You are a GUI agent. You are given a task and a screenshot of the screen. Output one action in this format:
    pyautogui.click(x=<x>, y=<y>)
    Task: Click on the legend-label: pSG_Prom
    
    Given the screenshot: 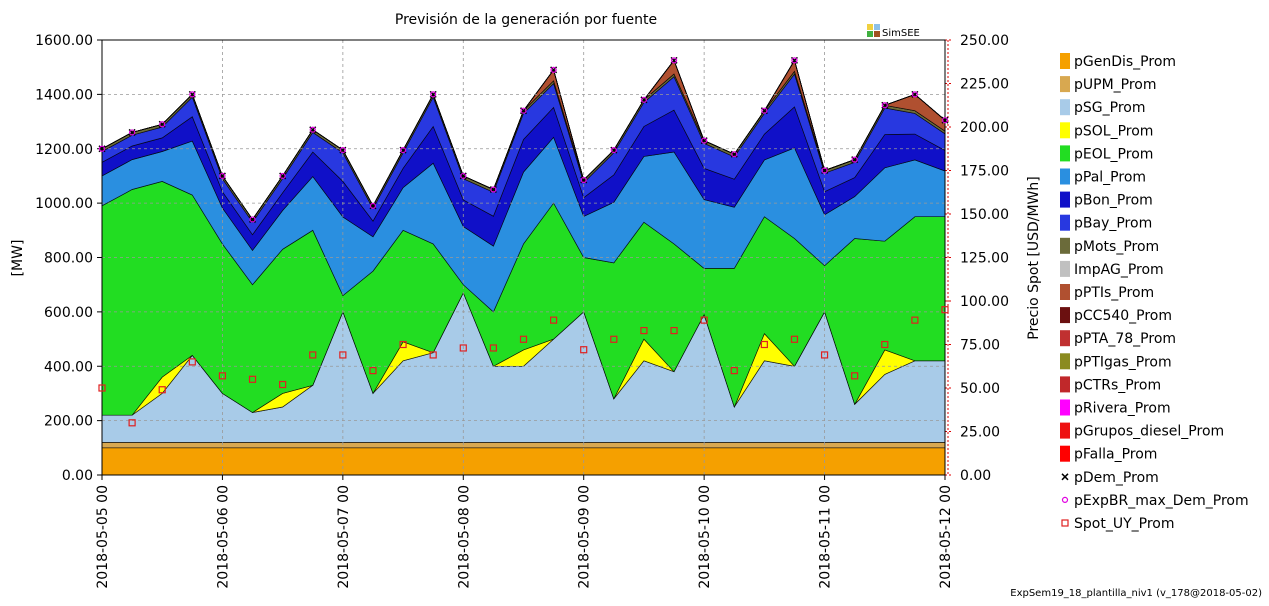 What is the action you would take?
    pyautogui.click(x=1109, y=108)
    